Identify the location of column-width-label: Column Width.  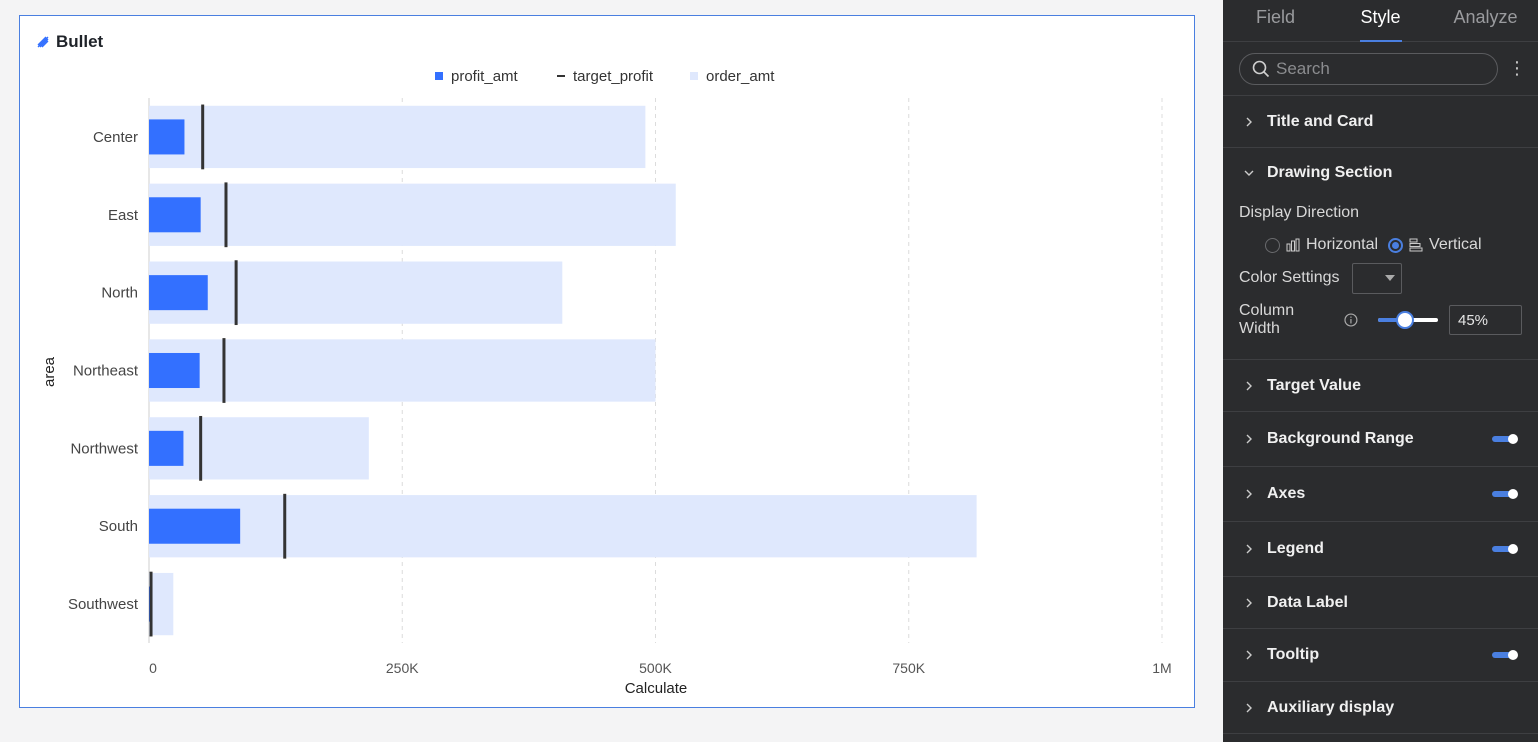
(1267, 319).